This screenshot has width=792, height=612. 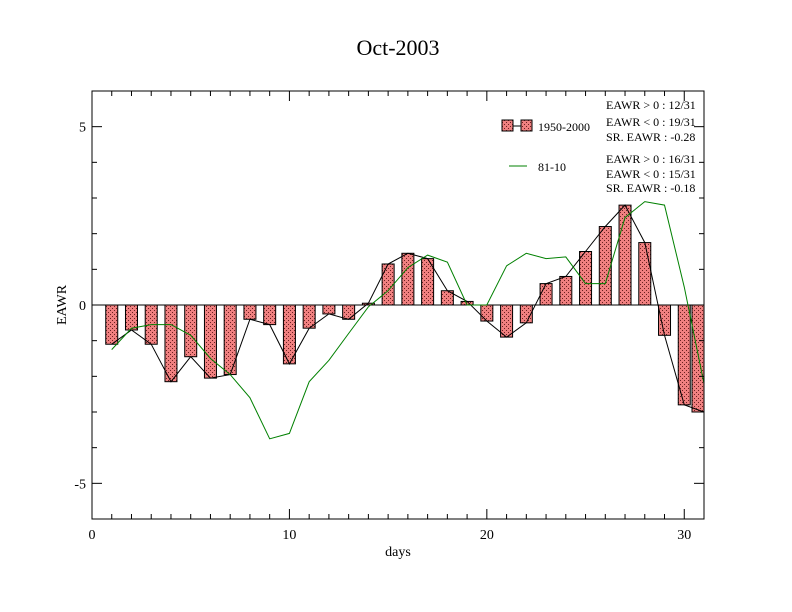 What do you see at coordinates (651, 105) in the screenshot?
I see `stats-1950-2000-positive: EAWR > 0 : 12/31` at bounding box center [651, 105].